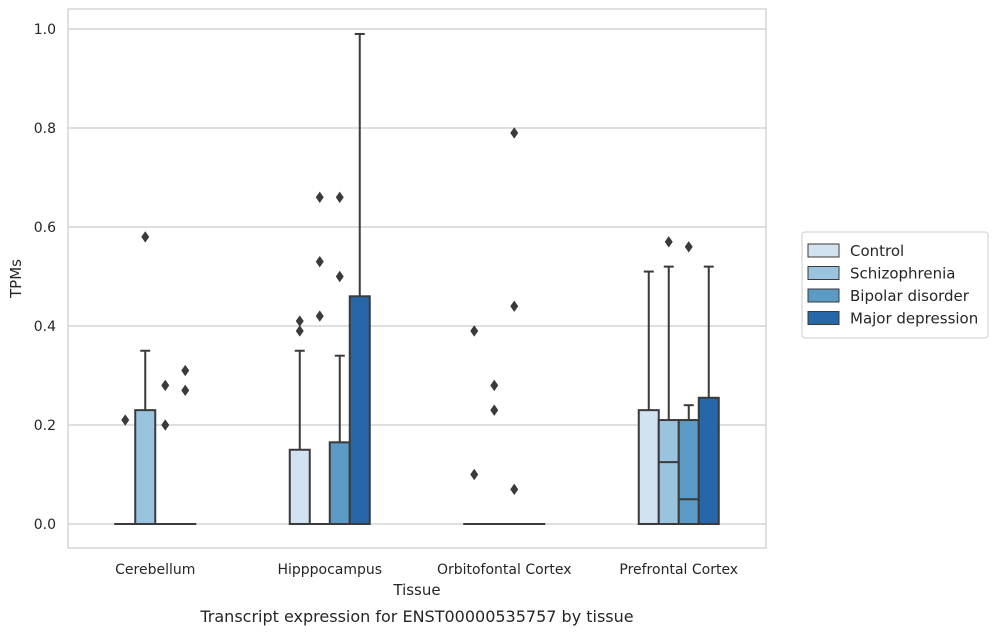 This screenshot has height=638, width=997. I want to click on x-tick-label: Hipppocampus, so click(329, 570).